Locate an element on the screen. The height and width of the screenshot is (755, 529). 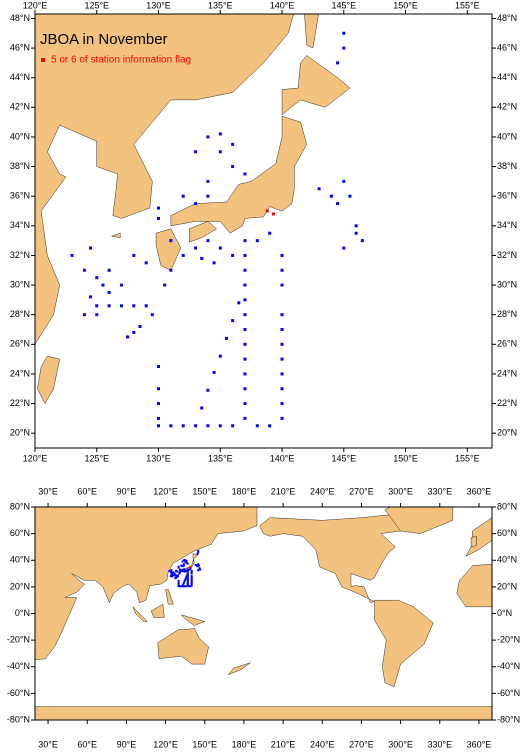
x-tick-label: 120°E is located at coordinates (35, 458).